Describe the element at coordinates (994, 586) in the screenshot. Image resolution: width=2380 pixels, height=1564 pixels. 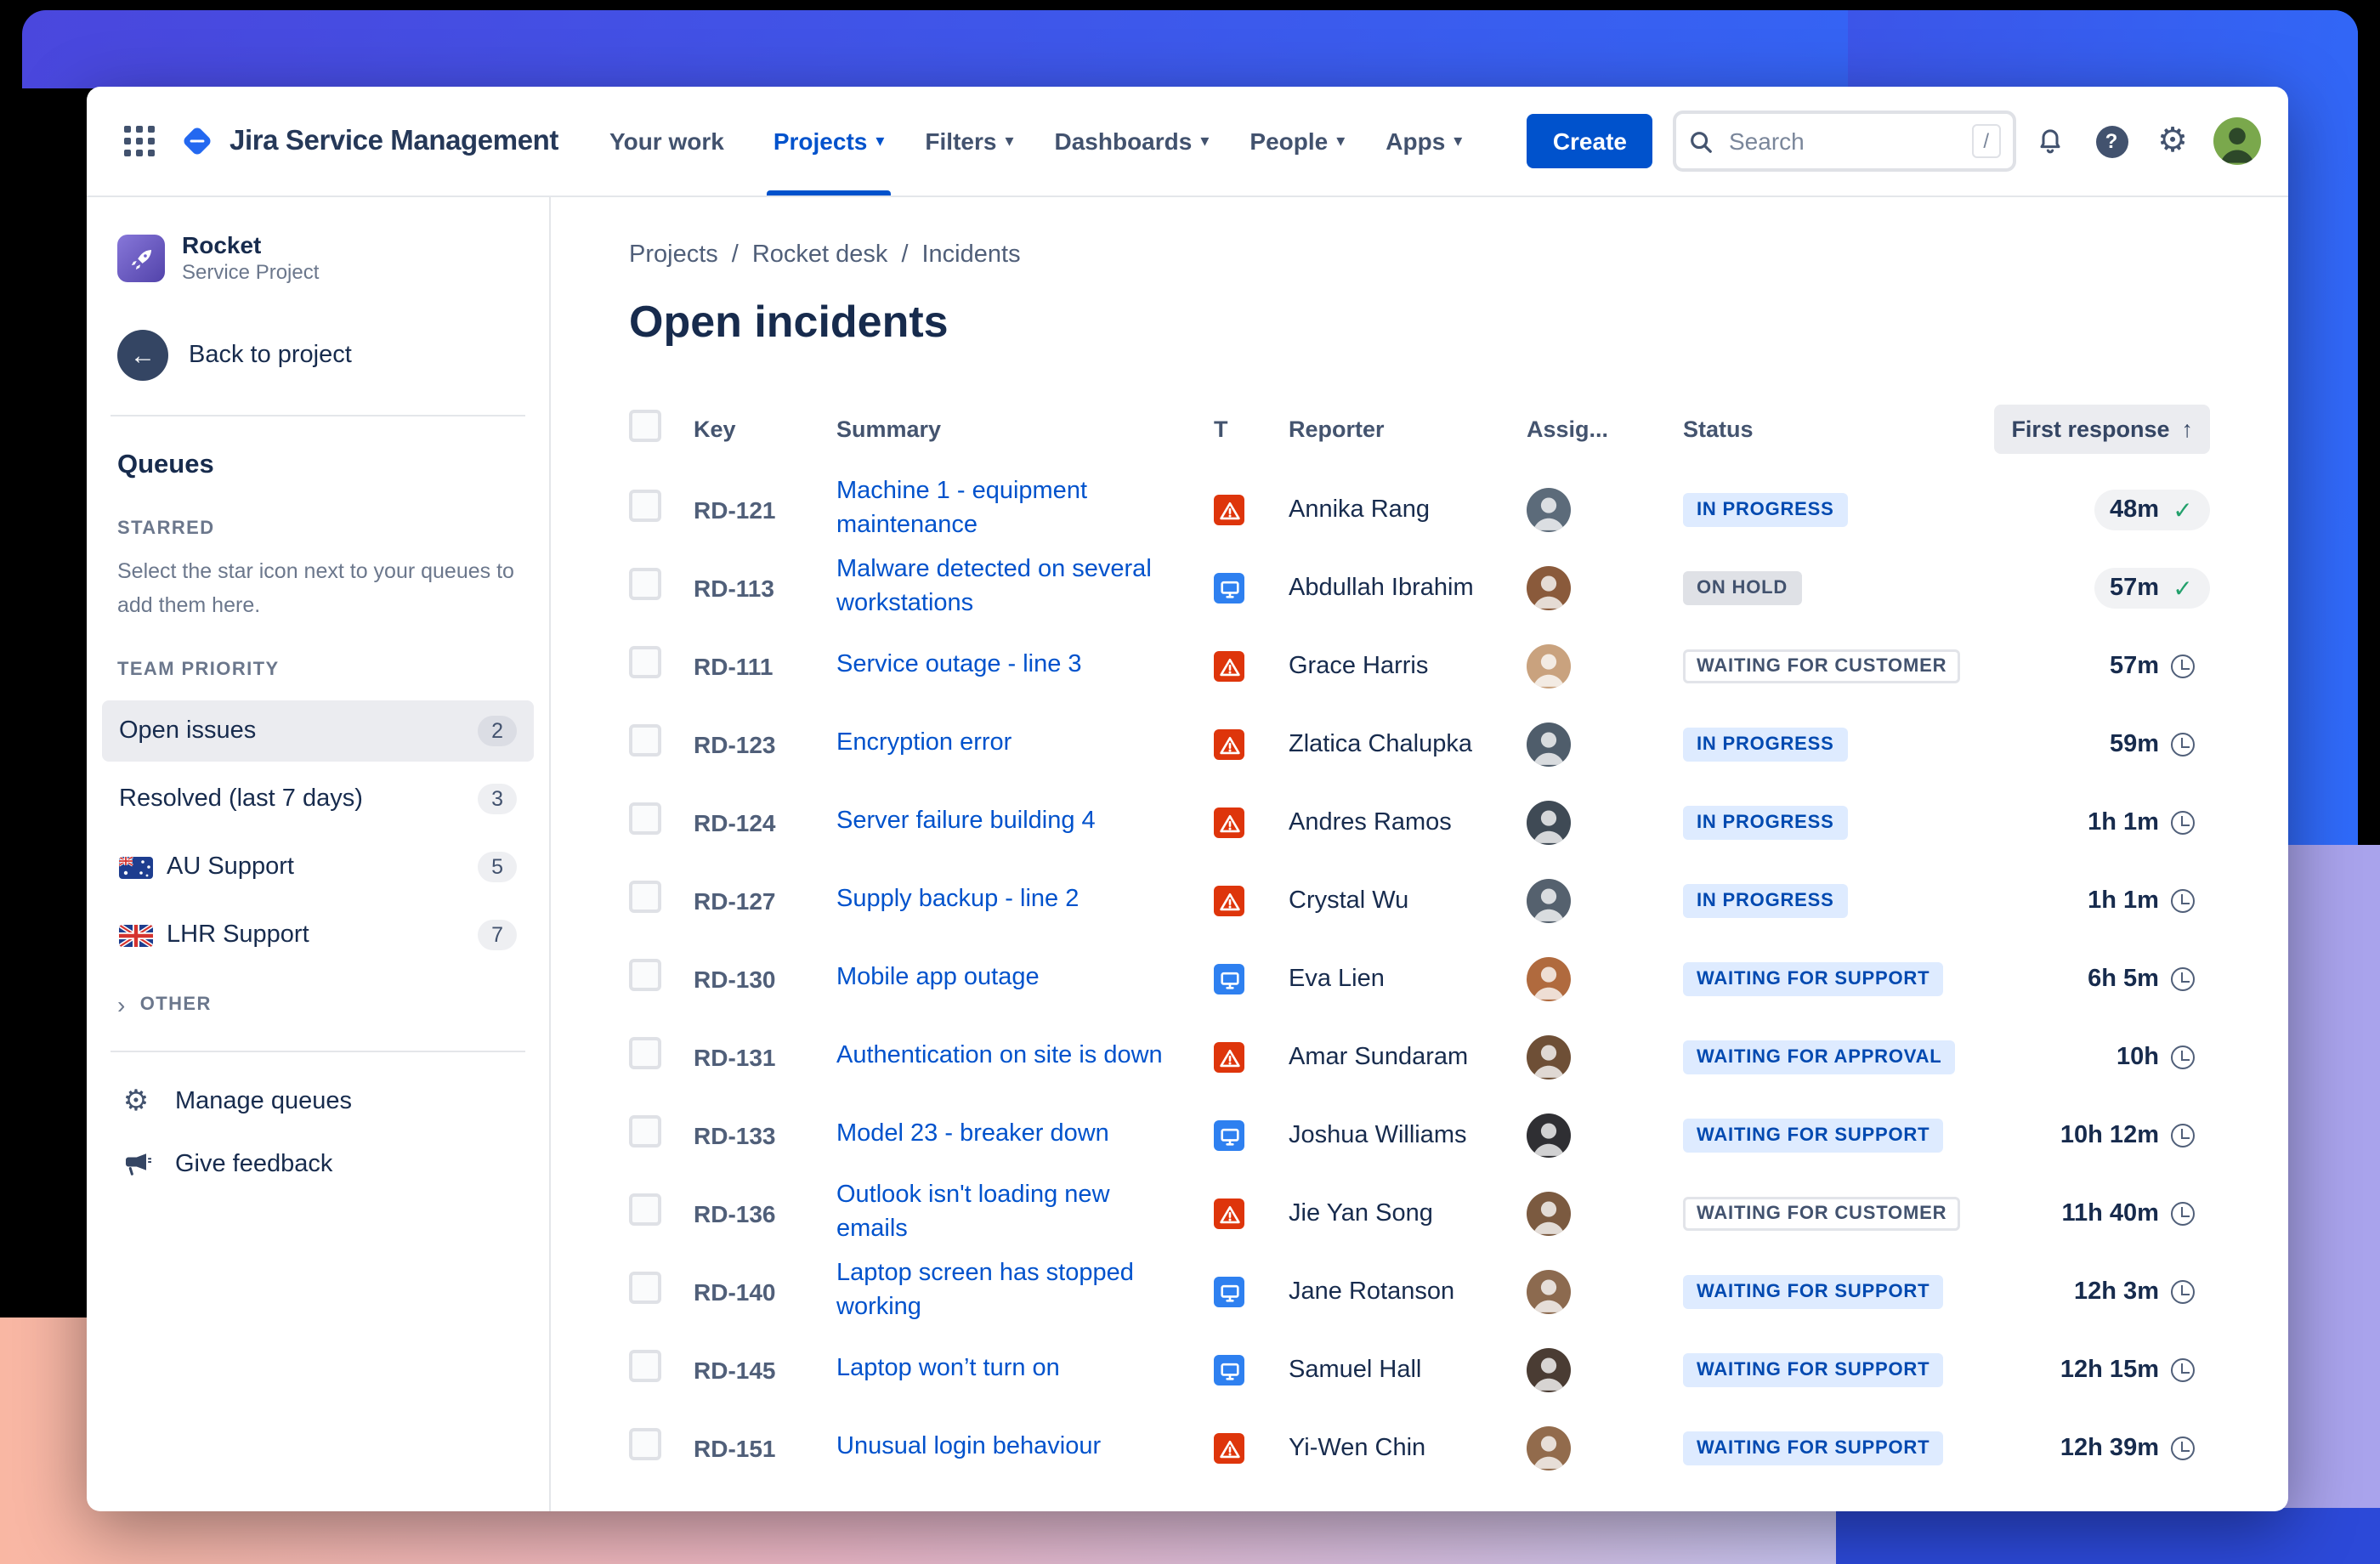
I see `issue-summary-link: Malware detected on several workstations` at that location.